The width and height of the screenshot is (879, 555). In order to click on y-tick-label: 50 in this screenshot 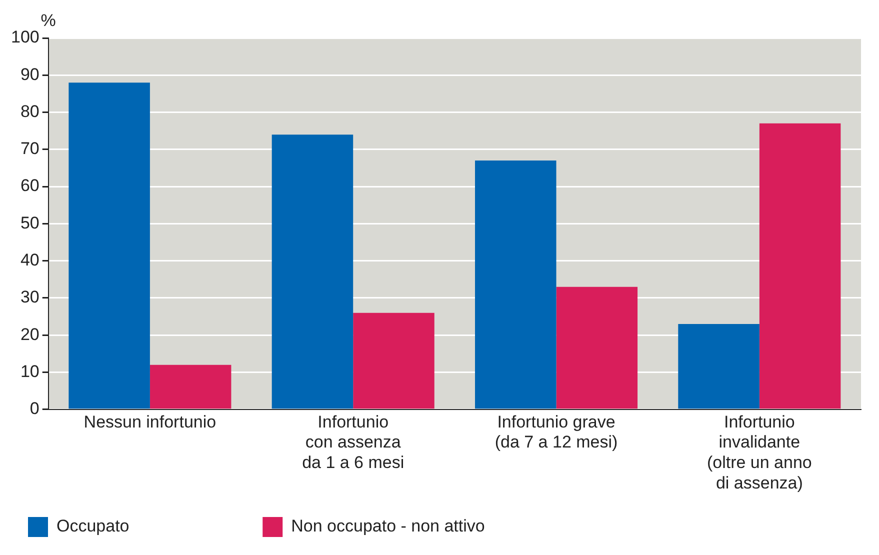, I will do `click(30, 222)`.